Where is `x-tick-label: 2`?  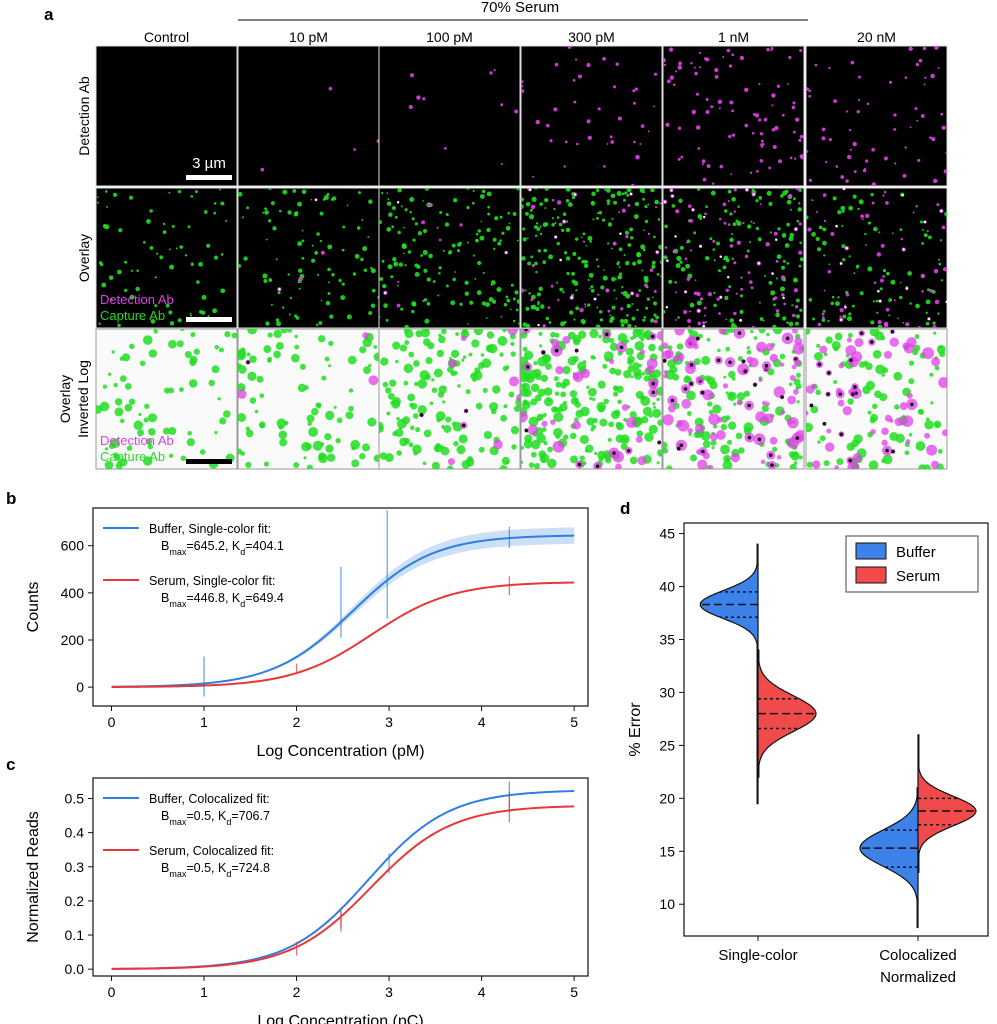 x-tick-label: 2 is located at coordinates (297, 722).